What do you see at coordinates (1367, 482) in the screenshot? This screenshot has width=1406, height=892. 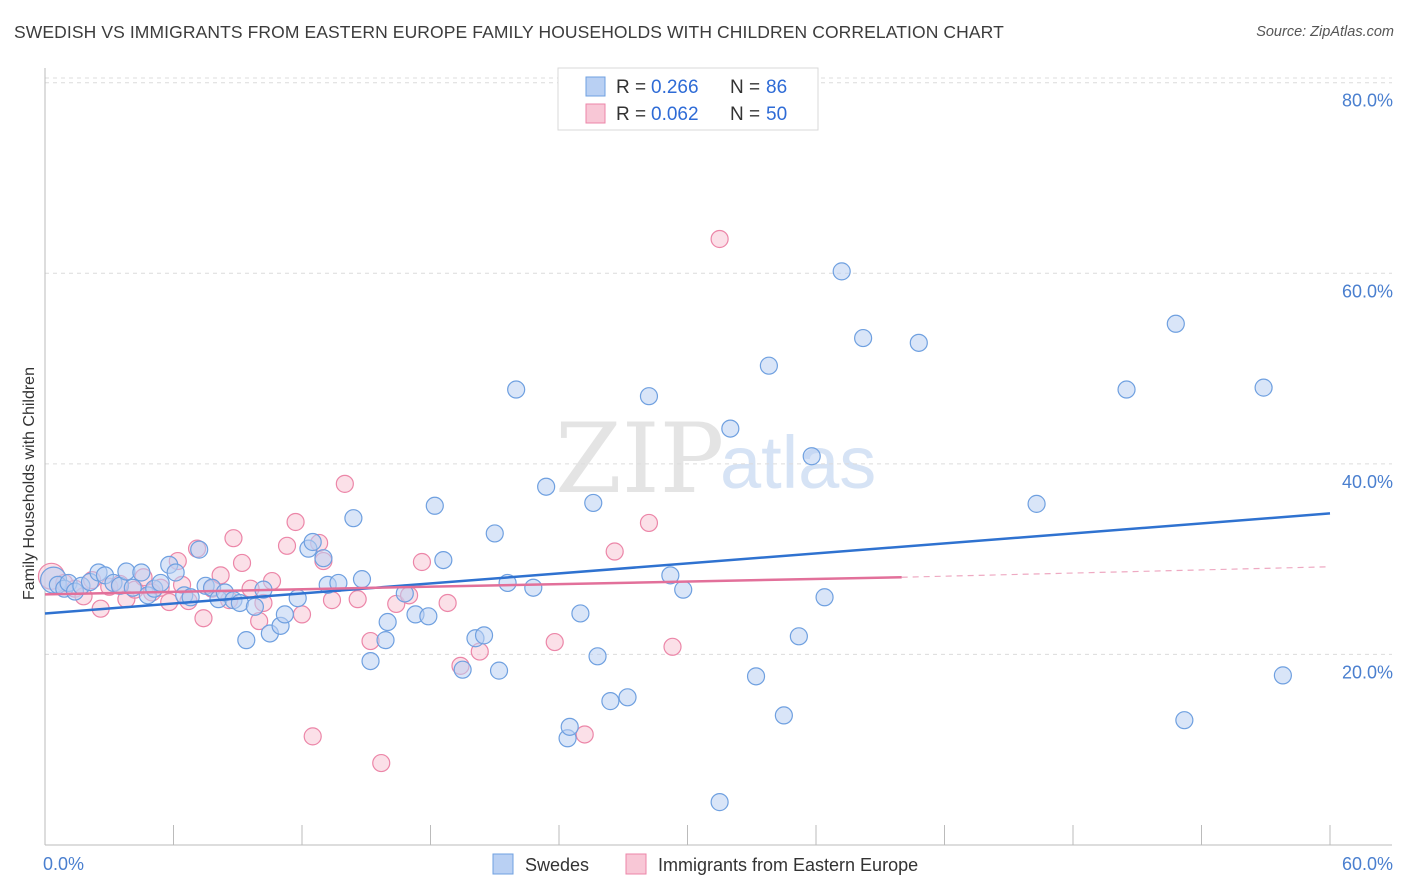 I see `y-tick-label: 40.0%` at bounding box center [1367, 482].